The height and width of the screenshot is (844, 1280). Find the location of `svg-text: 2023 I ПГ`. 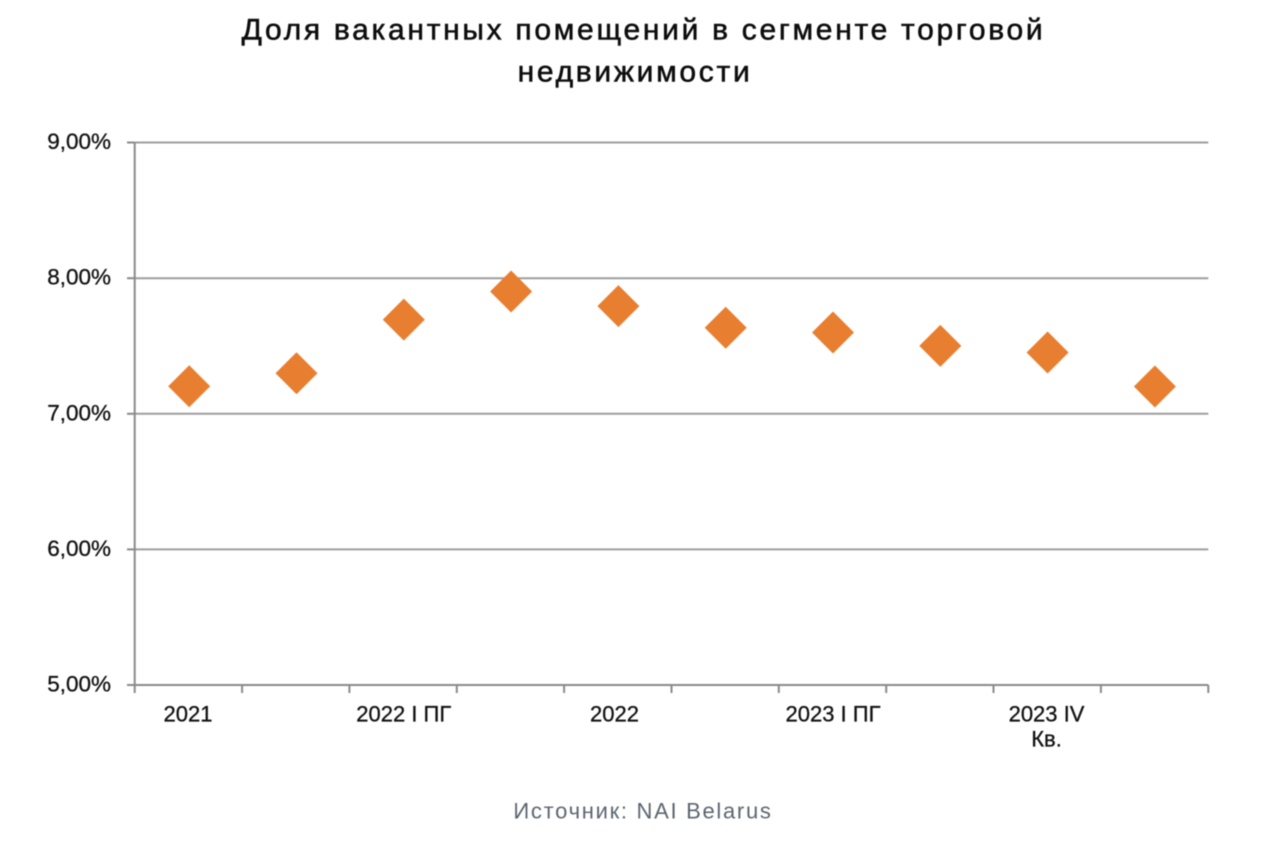

svg-text: 2023 I ПГ is located at coordinates (832, 713).